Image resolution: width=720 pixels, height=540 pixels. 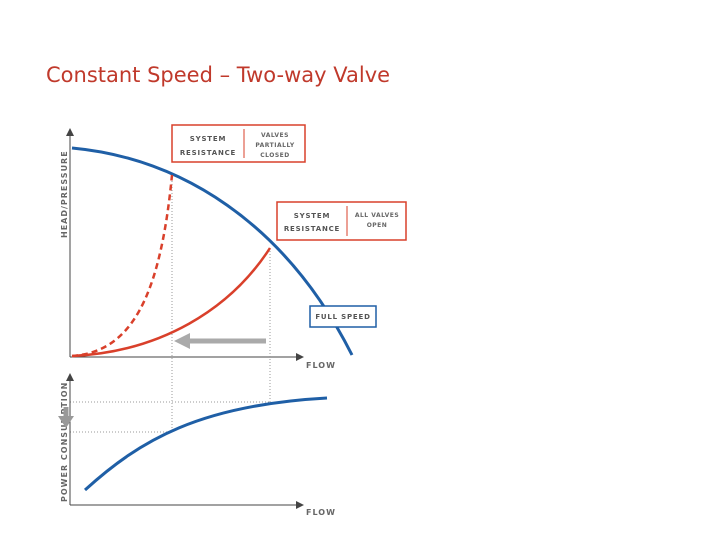 I want to click on system-curve-dashed, so click(x=122, y=266).